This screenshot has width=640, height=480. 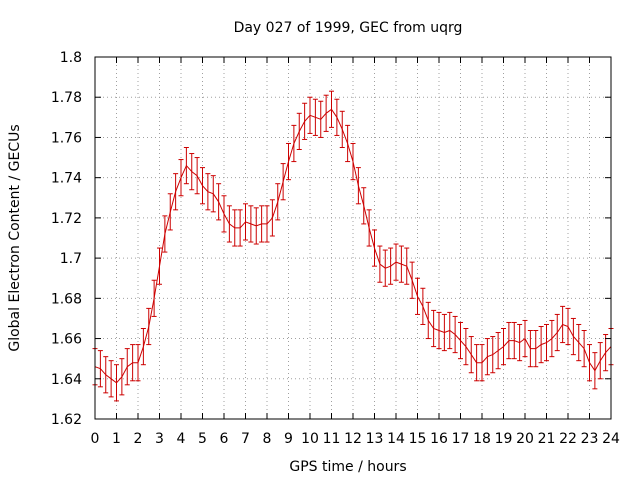 I want to click on y-tick-label: 1.64, so click(x=66, y=380).